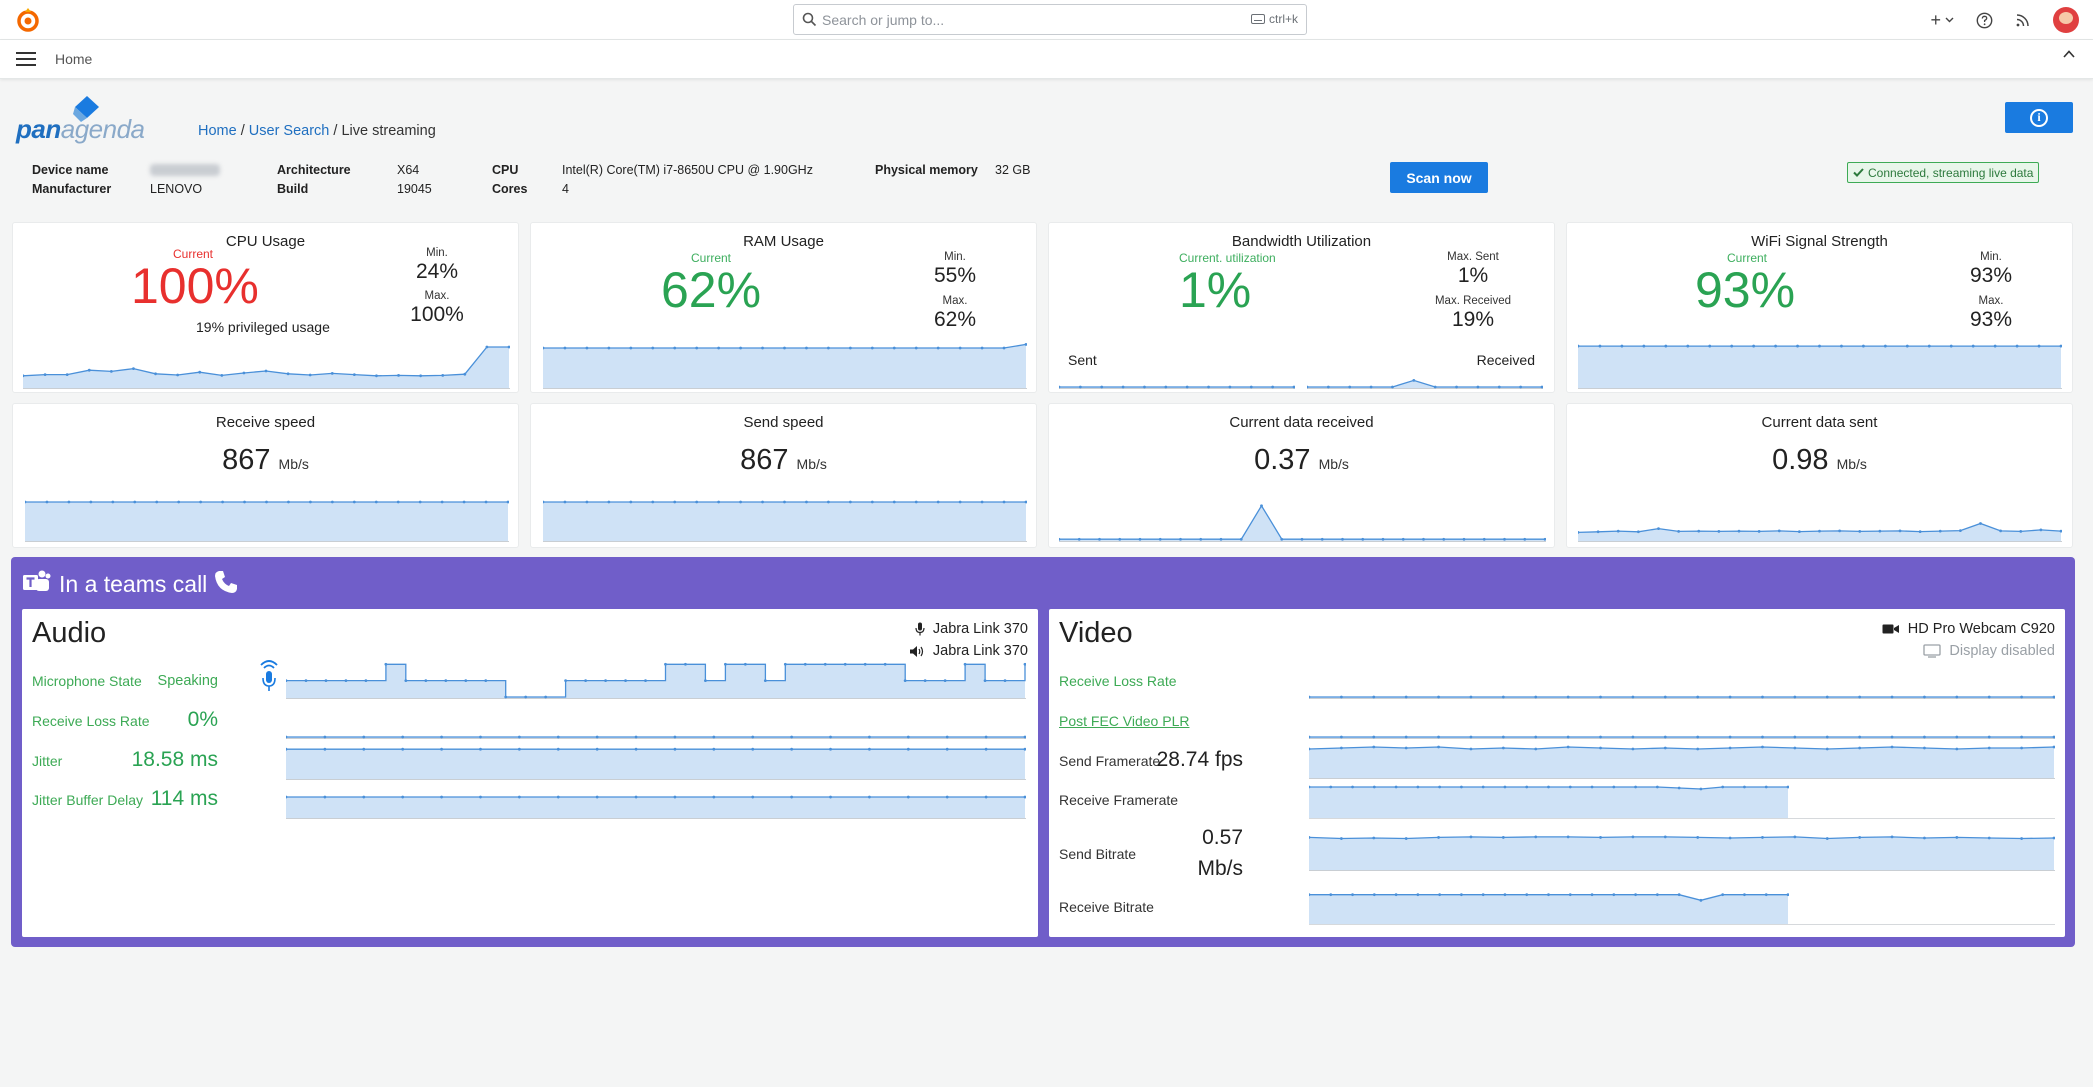  Describe the element at coordinates (1002, 20) in the screenshot. I see `search-input` at that location.